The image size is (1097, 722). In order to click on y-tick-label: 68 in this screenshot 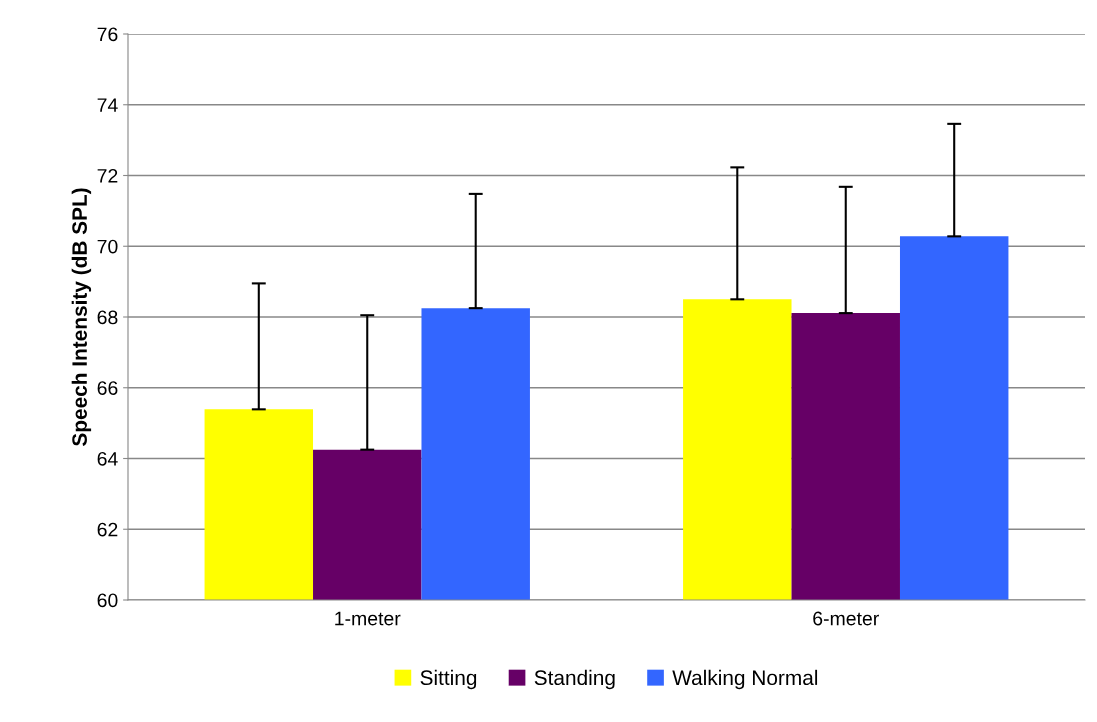, I will do `click(107, 317)`.